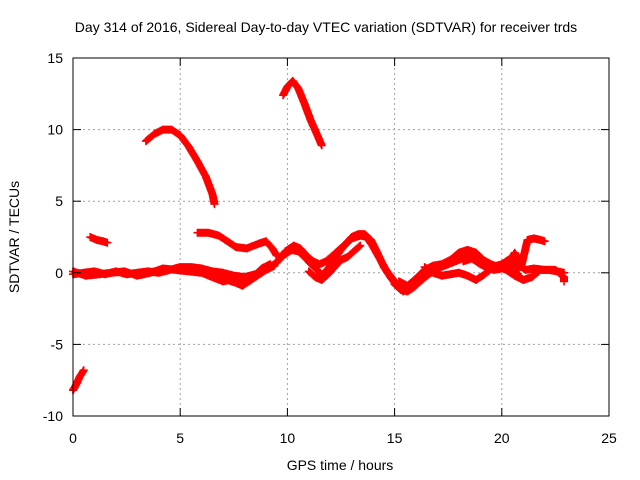 The width and height of the screenshot is (640, 480). What do you see at coordinates (59, 273) in the screenshot?
I see `y-tick-label: 0` at bounding box center [59, 273].